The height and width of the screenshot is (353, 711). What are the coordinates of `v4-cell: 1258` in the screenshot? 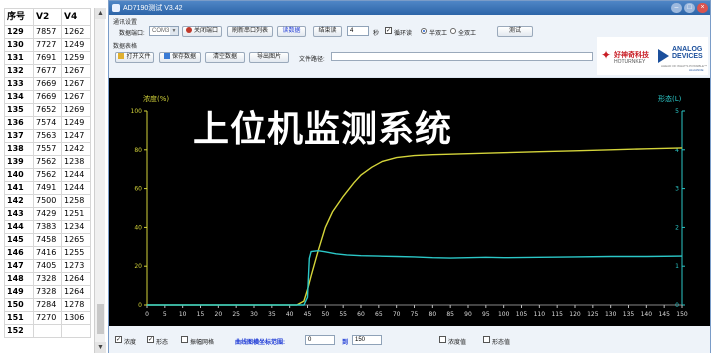 It's located at (76, 201).